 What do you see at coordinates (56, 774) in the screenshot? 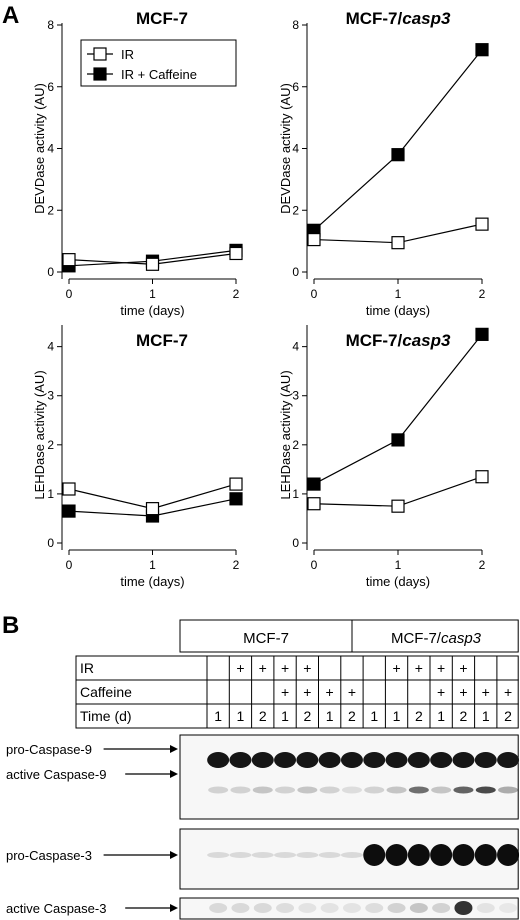
I see `label-active-caspase9: active Caspase-9` at bounding box center [56, 774].